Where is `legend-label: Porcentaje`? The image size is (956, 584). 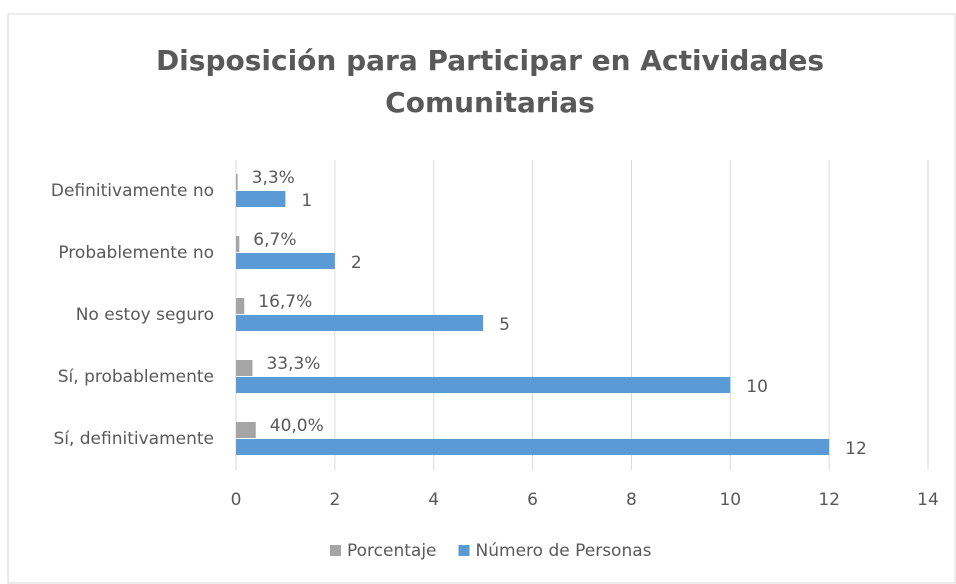
legend-label: Porcentaje is located at coordinates (392, 551).